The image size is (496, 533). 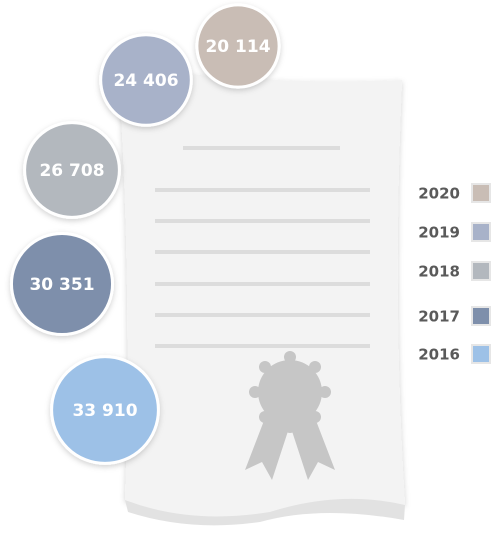 What do you see at coordinates (290, 415) in the screenshot?
I see `rosette` at bounding box center [290, 415].